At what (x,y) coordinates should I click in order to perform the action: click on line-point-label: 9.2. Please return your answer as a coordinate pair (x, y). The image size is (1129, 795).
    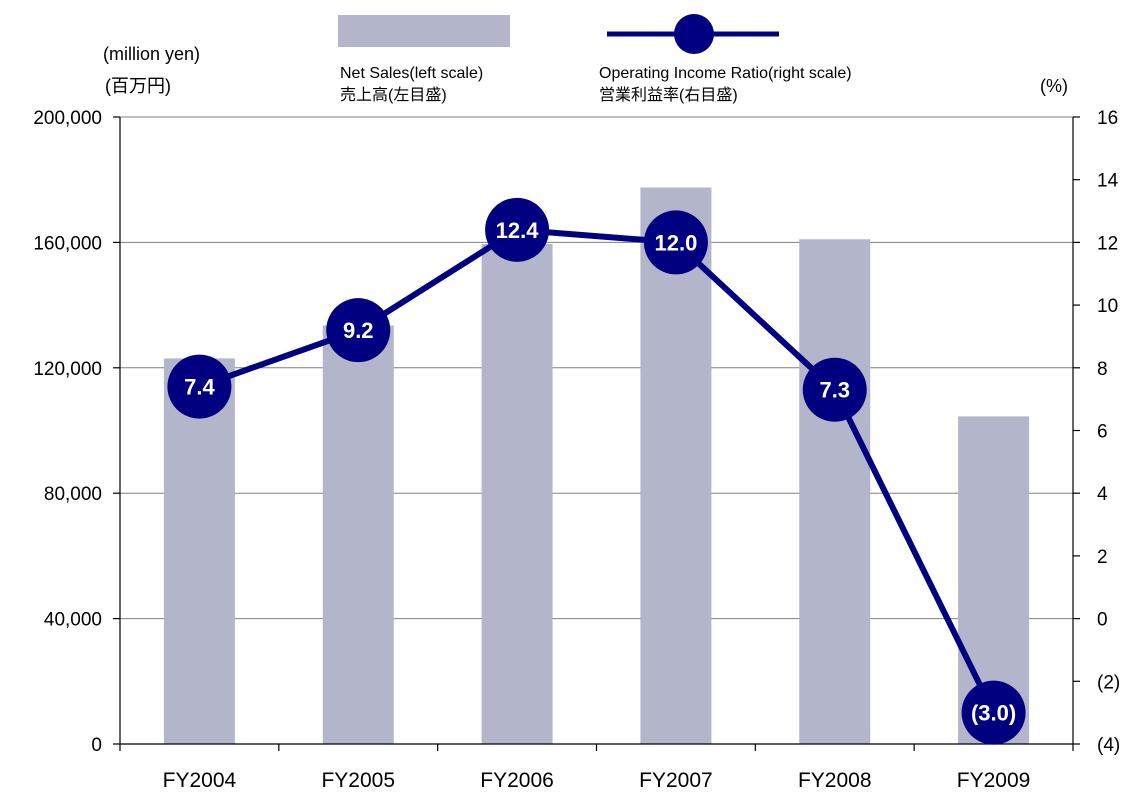
    Looking at the image, I should click on (358, 330).